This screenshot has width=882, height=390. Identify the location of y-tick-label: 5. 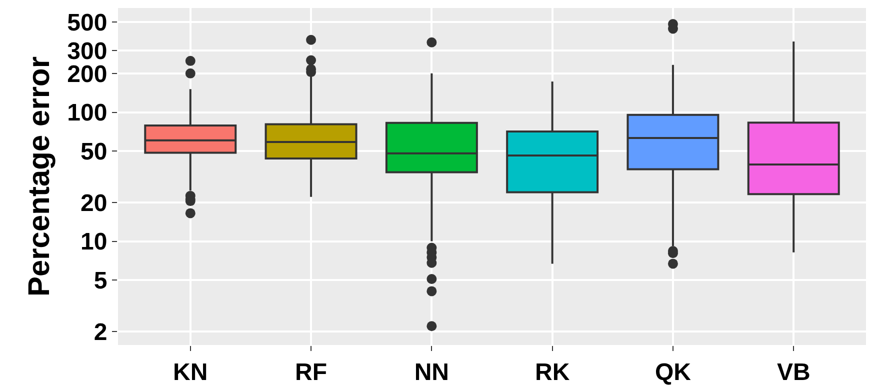
(101, 281).